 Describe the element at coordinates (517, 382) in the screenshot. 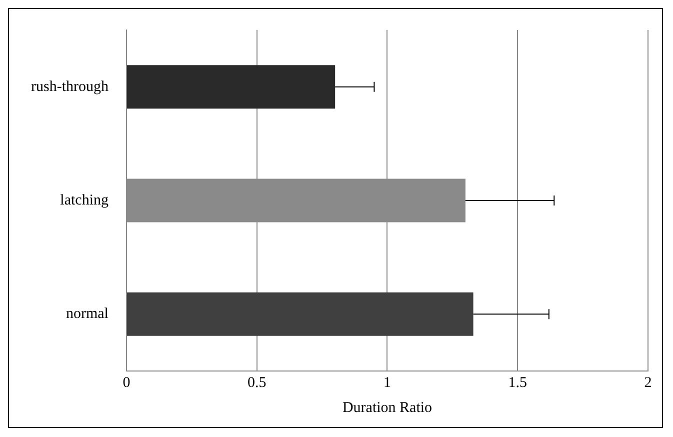

I see `x-tick-label: 1.5` at that location.